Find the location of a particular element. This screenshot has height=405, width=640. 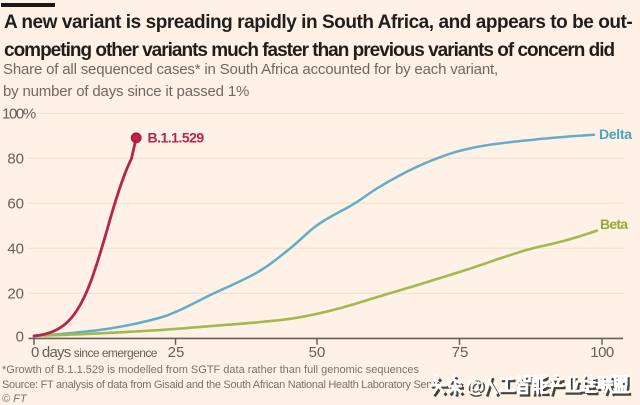

svg-text: B.1.1.529 is located at coordinates (176, 138).